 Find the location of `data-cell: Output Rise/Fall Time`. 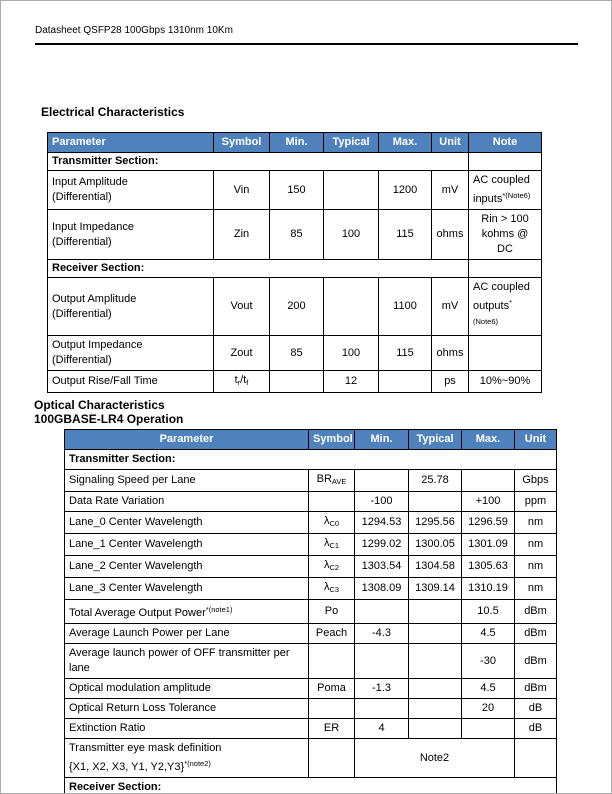

data-cell: Output Rise/Fall Time is located at coordinates (130, 381).